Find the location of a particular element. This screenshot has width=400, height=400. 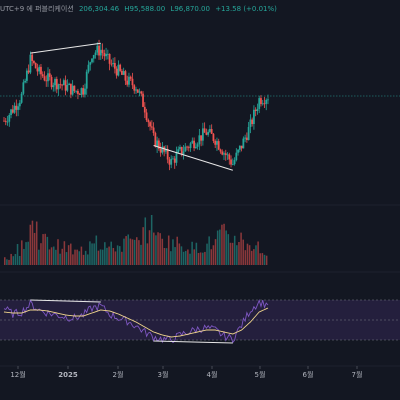

x-tick-label: 3월 is located at coordinates (163, 374).